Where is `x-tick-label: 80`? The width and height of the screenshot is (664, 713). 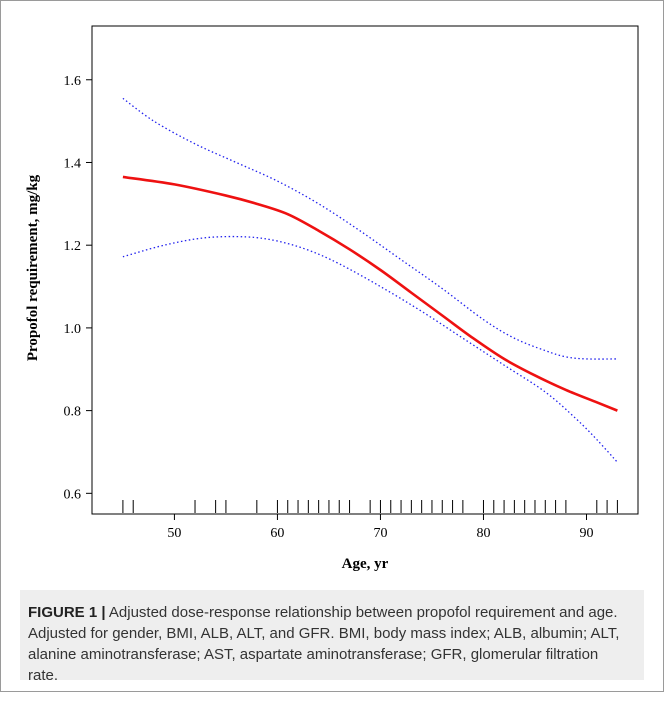 x-tick-label: 80 is located at coordinates (483, 533).